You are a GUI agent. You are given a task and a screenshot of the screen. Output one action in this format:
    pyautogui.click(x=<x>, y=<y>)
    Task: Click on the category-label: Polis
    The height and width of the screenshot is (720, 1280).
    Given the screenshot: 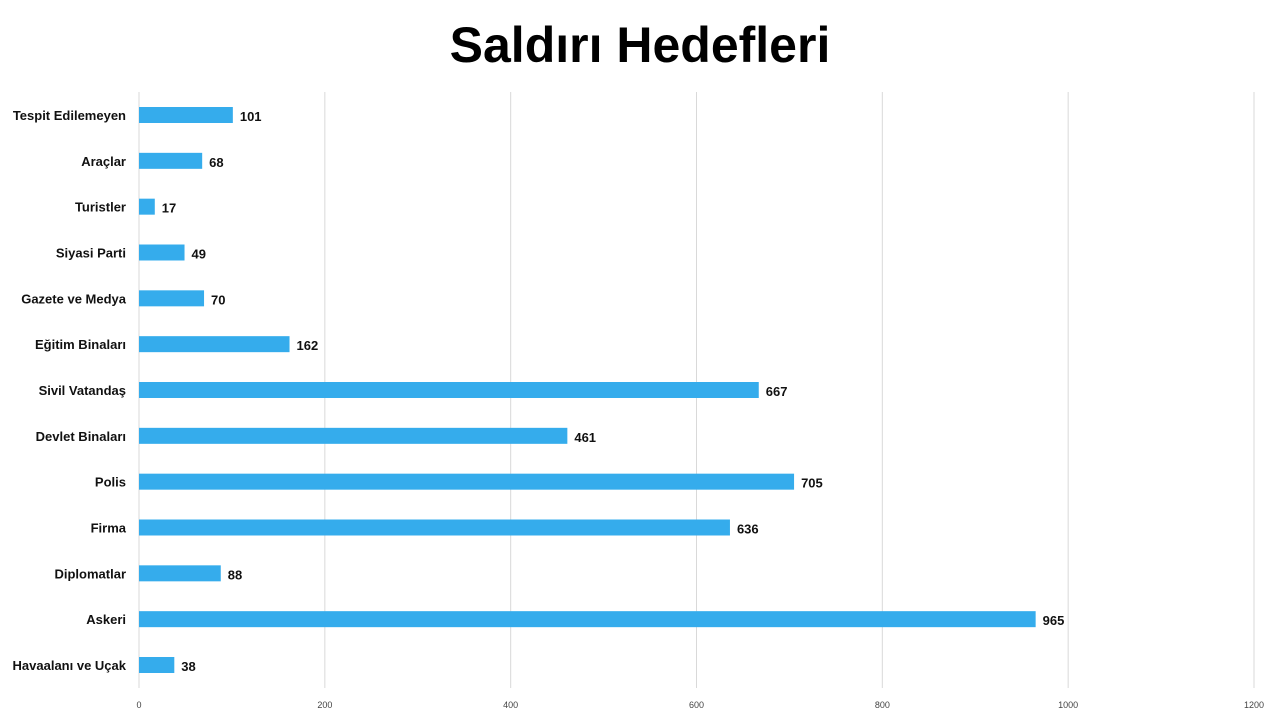 What is the action you would take?
    pyautogui.click(x=110, y=482)
    